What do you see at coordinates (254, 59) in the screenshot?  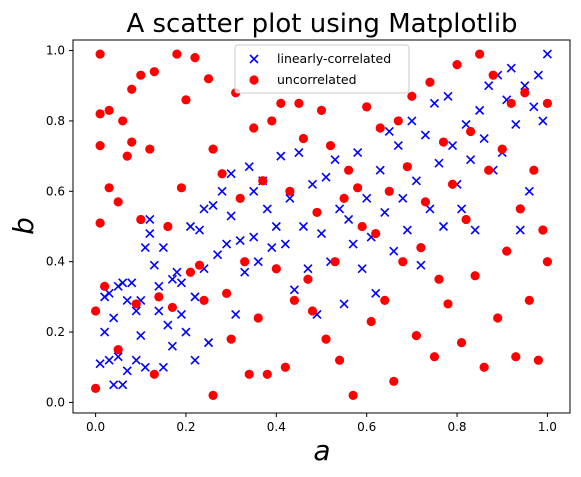 I see `legend-x-marker` at bounding box center [254, 59].